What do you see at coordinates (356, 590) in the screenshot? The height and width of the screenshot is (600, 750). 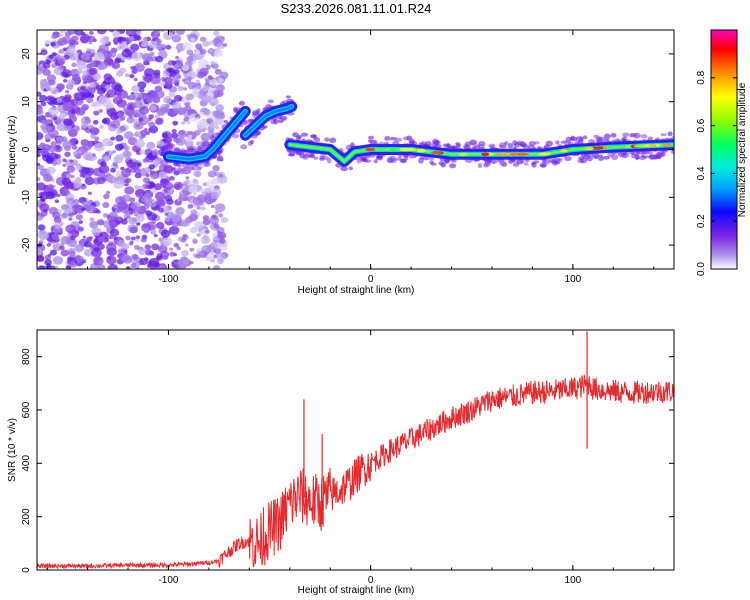 I see `snr-x-label: Height of straight line (km)` at bounding box center [356, 590].